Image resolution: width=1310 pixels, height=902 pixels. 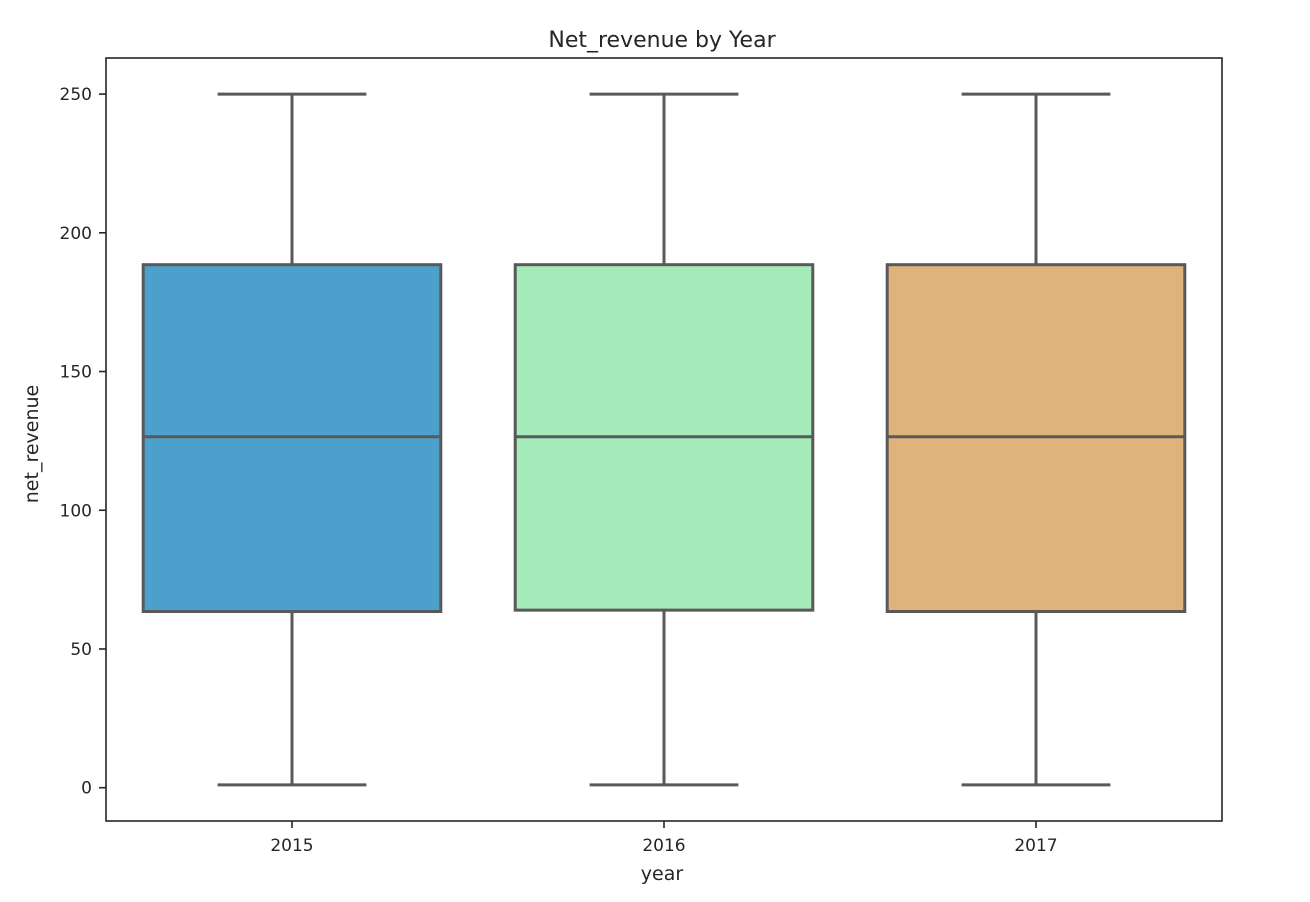 I want to click on y-tick-label: 0, so click(x=86, y=789).